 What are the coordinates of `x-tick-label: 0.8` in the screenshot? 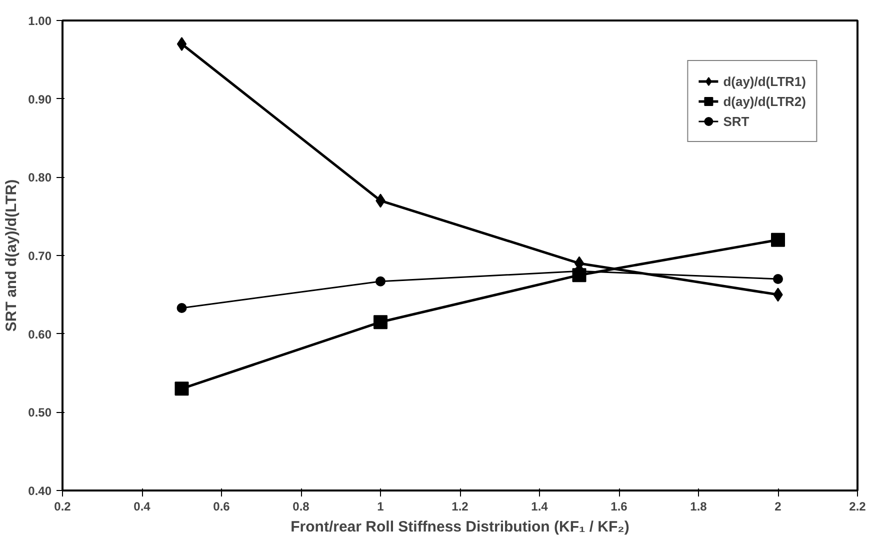 It's located at (301, 507).